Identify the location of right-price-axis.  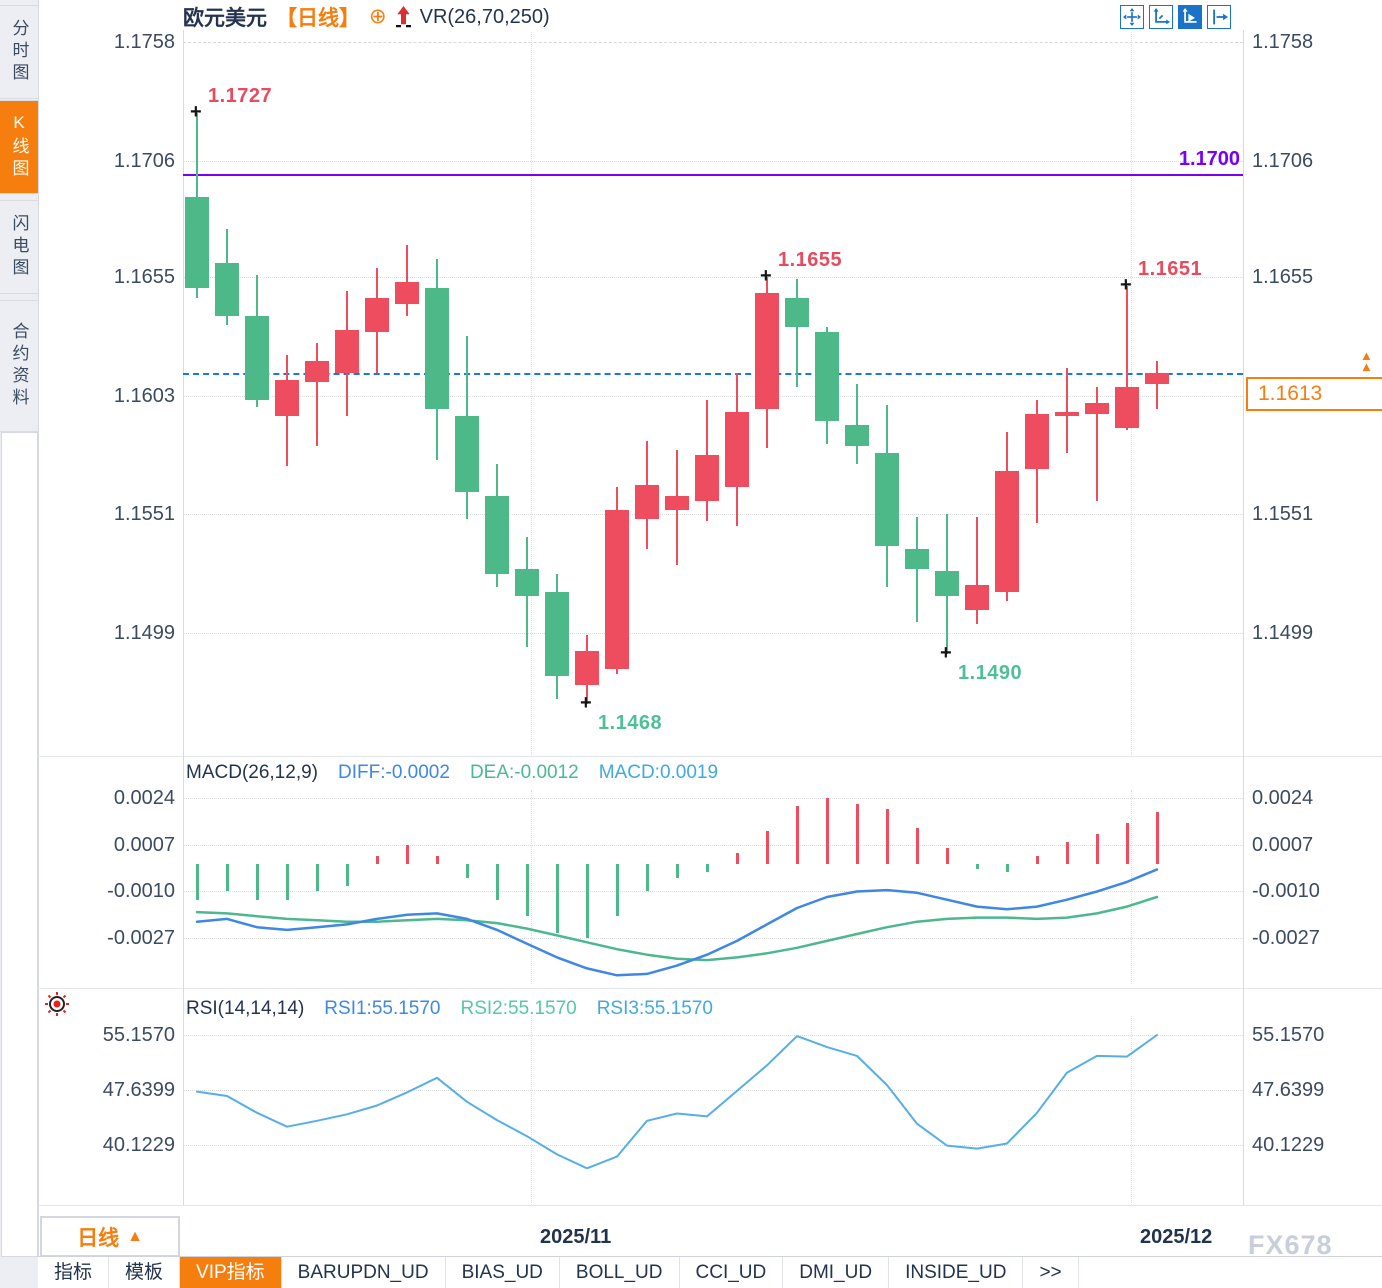
(1243, 617).